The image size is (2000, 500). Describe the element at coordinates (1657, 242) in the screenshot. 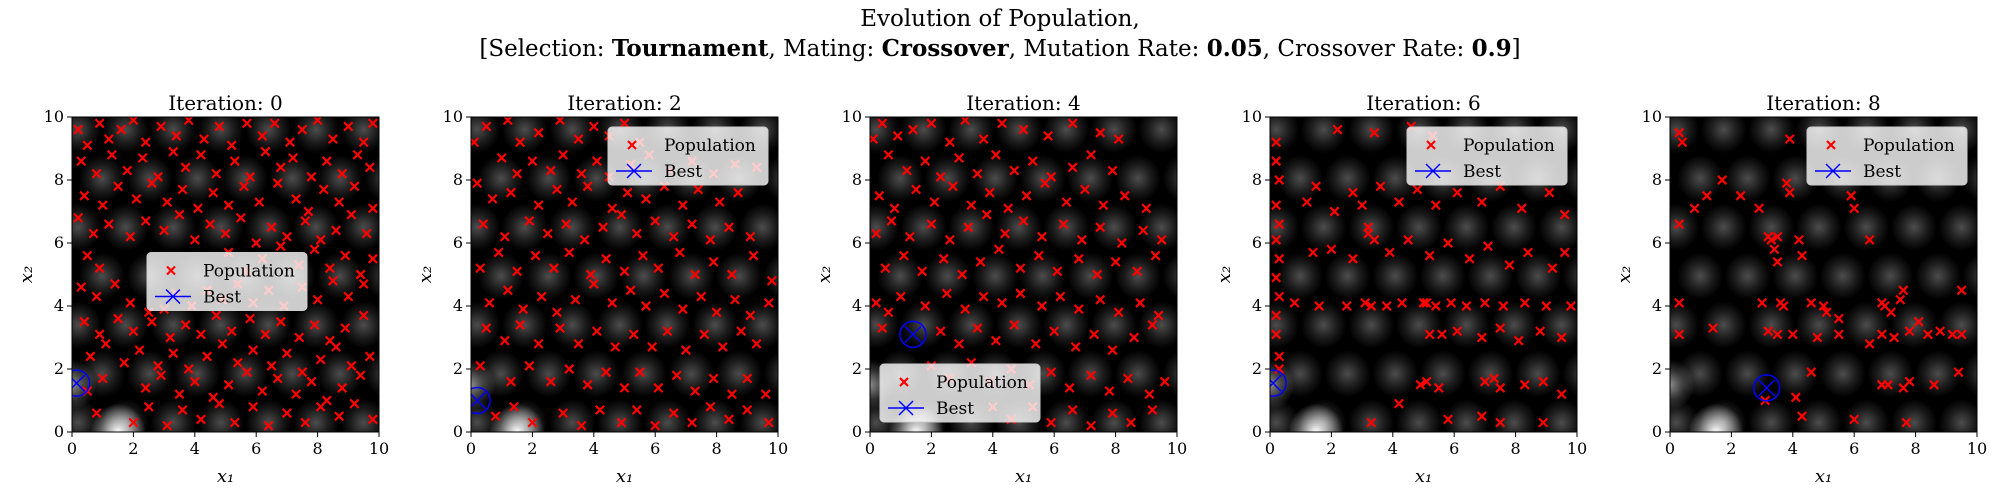

I see `y-tick-label: 6` at that location.